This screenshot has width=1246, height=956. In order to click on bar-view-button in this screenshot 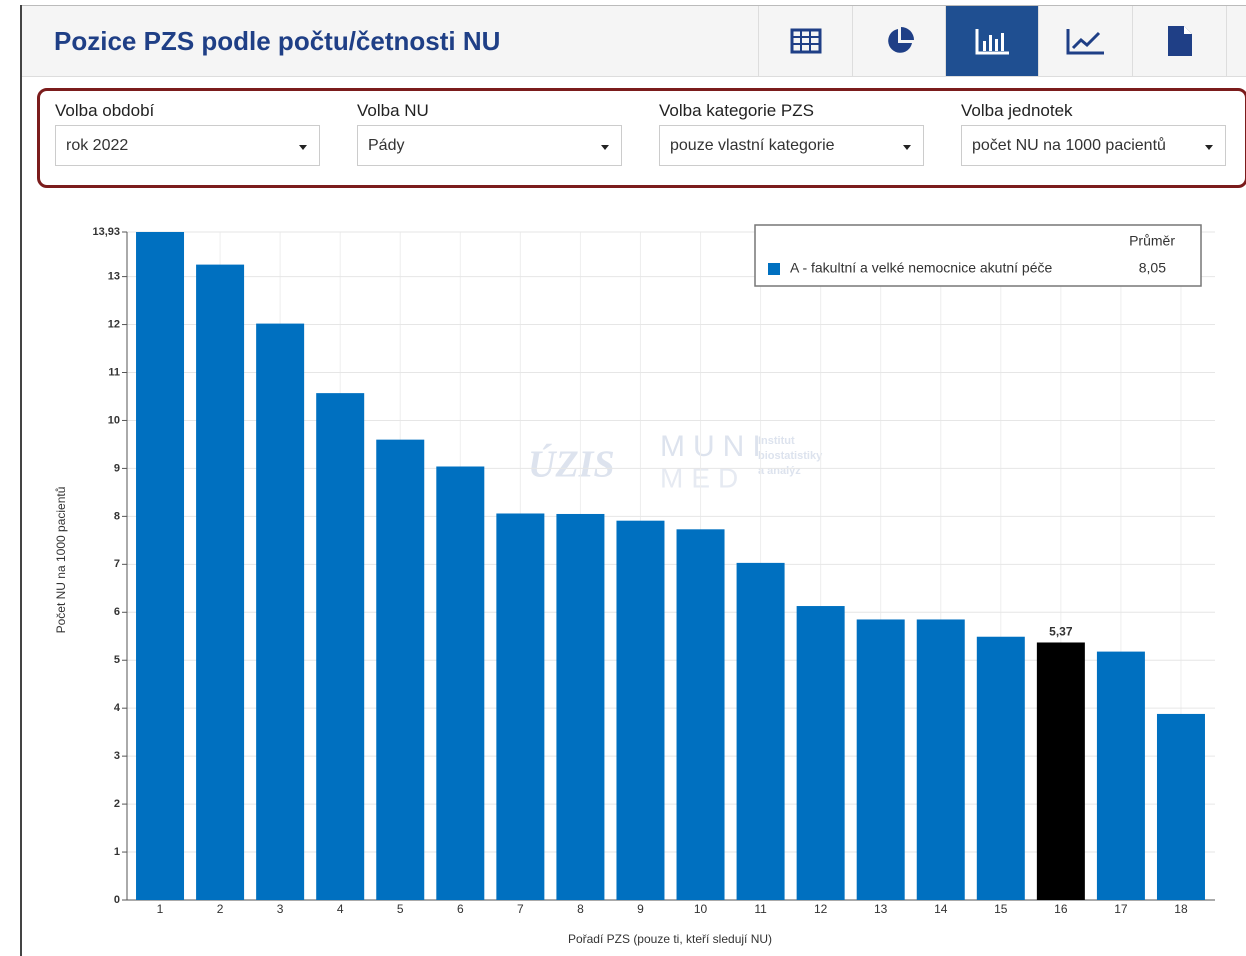, I will do `click(992, 41)`.